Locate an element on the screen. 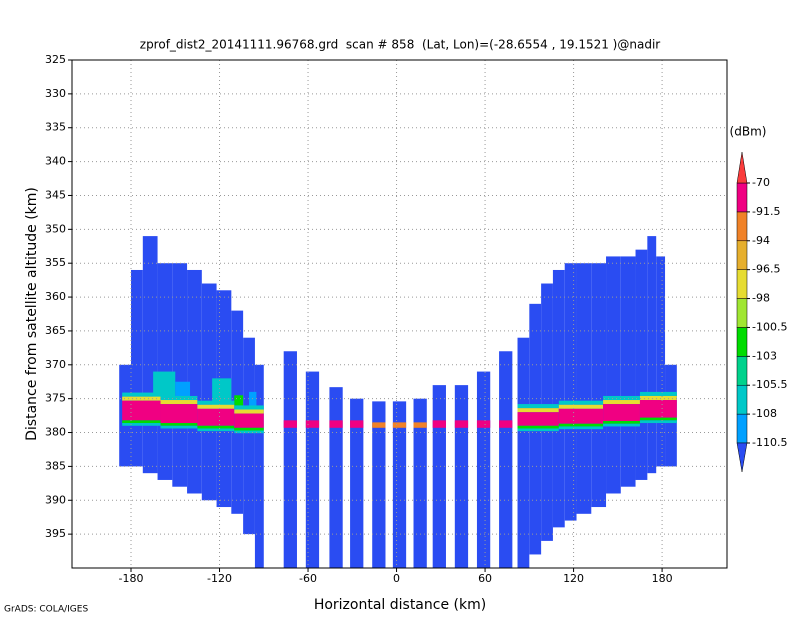  y-tick-label: 325 is located at coordinates (55, 59).